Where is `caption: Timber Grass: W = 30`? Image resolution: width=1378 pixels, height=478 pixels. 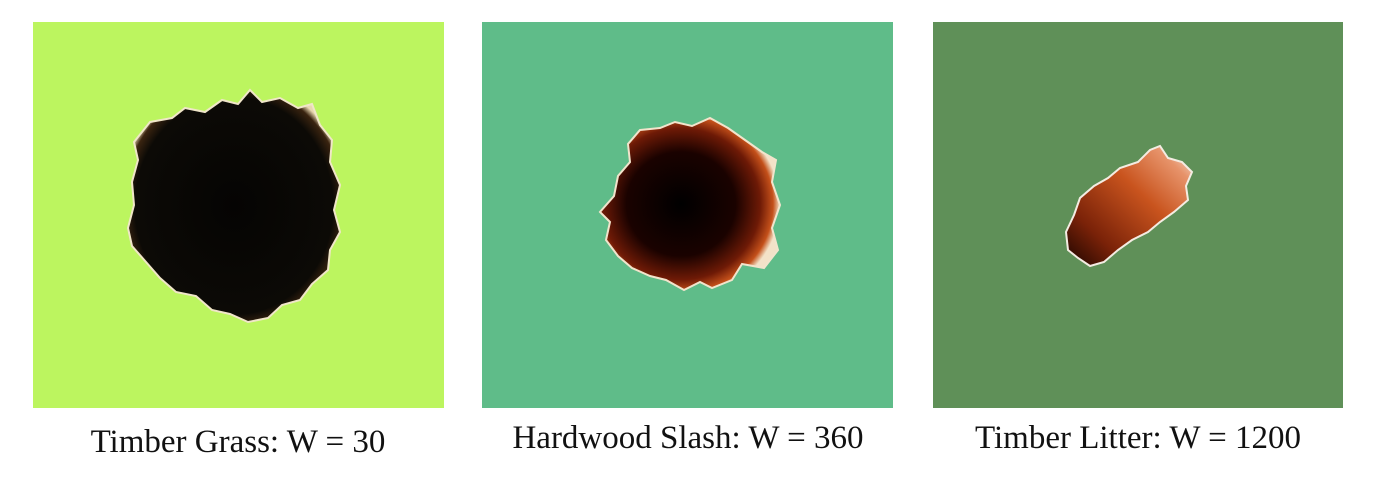 caption: Timber Grass: W = 30 is located at coordinates (238, 442).